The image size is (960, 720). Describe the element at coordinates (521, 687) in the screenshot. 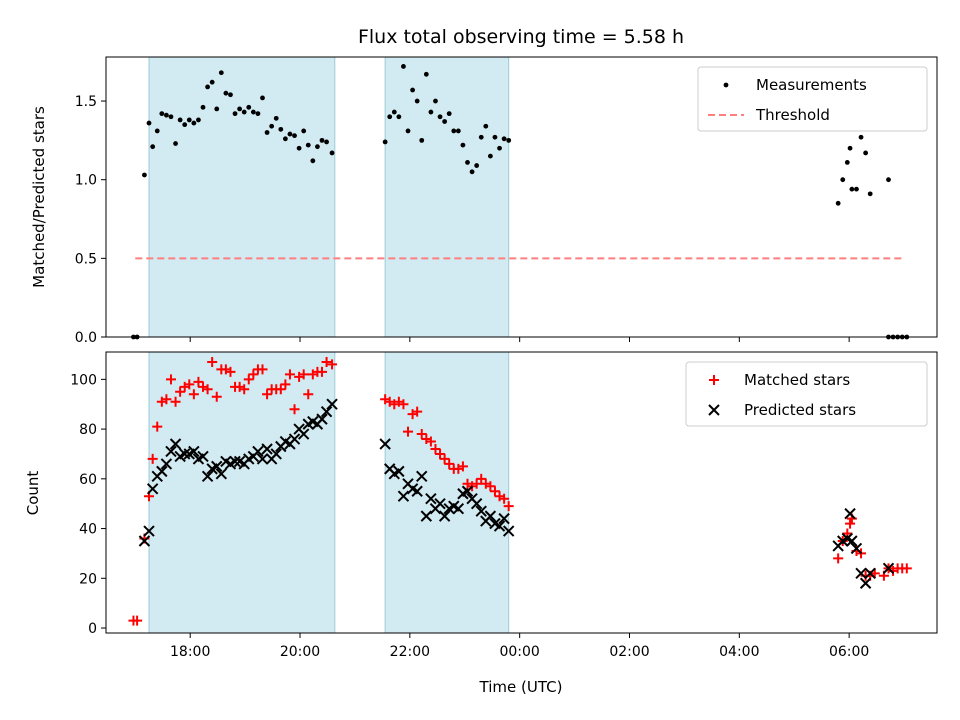

I see `x-axis-label: Time (UTC)` at that location.